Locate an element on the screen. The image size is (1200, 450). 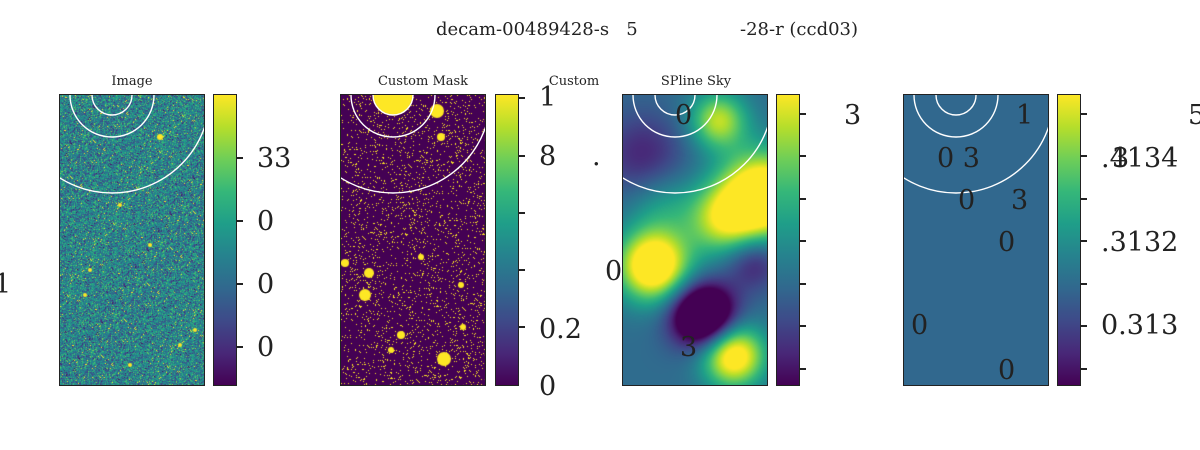
stray-label: 5 is located at coordinates (1194, 115).